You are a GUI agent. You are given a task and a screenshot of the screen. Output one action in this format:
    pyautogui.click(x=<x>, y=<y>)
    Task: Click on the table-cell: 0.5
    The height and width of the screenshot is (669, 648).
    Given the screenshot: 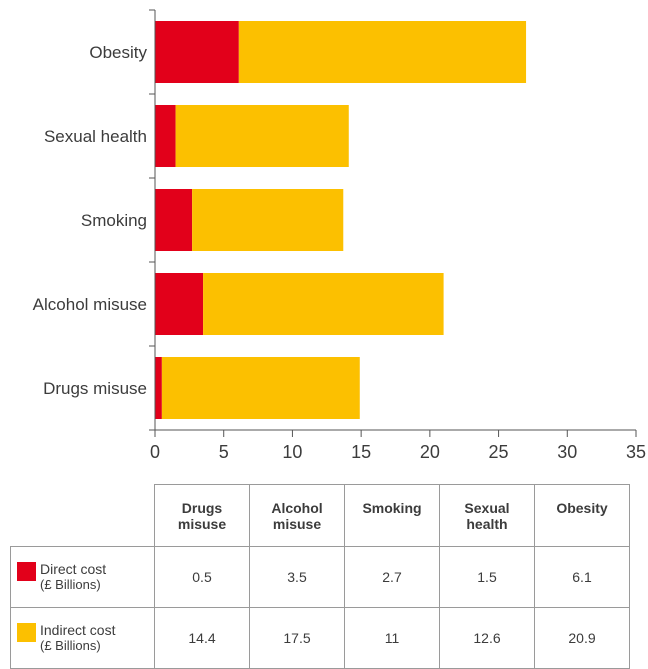 What is the action you would take?
    pyautogui.click(x=202, y=577)
    